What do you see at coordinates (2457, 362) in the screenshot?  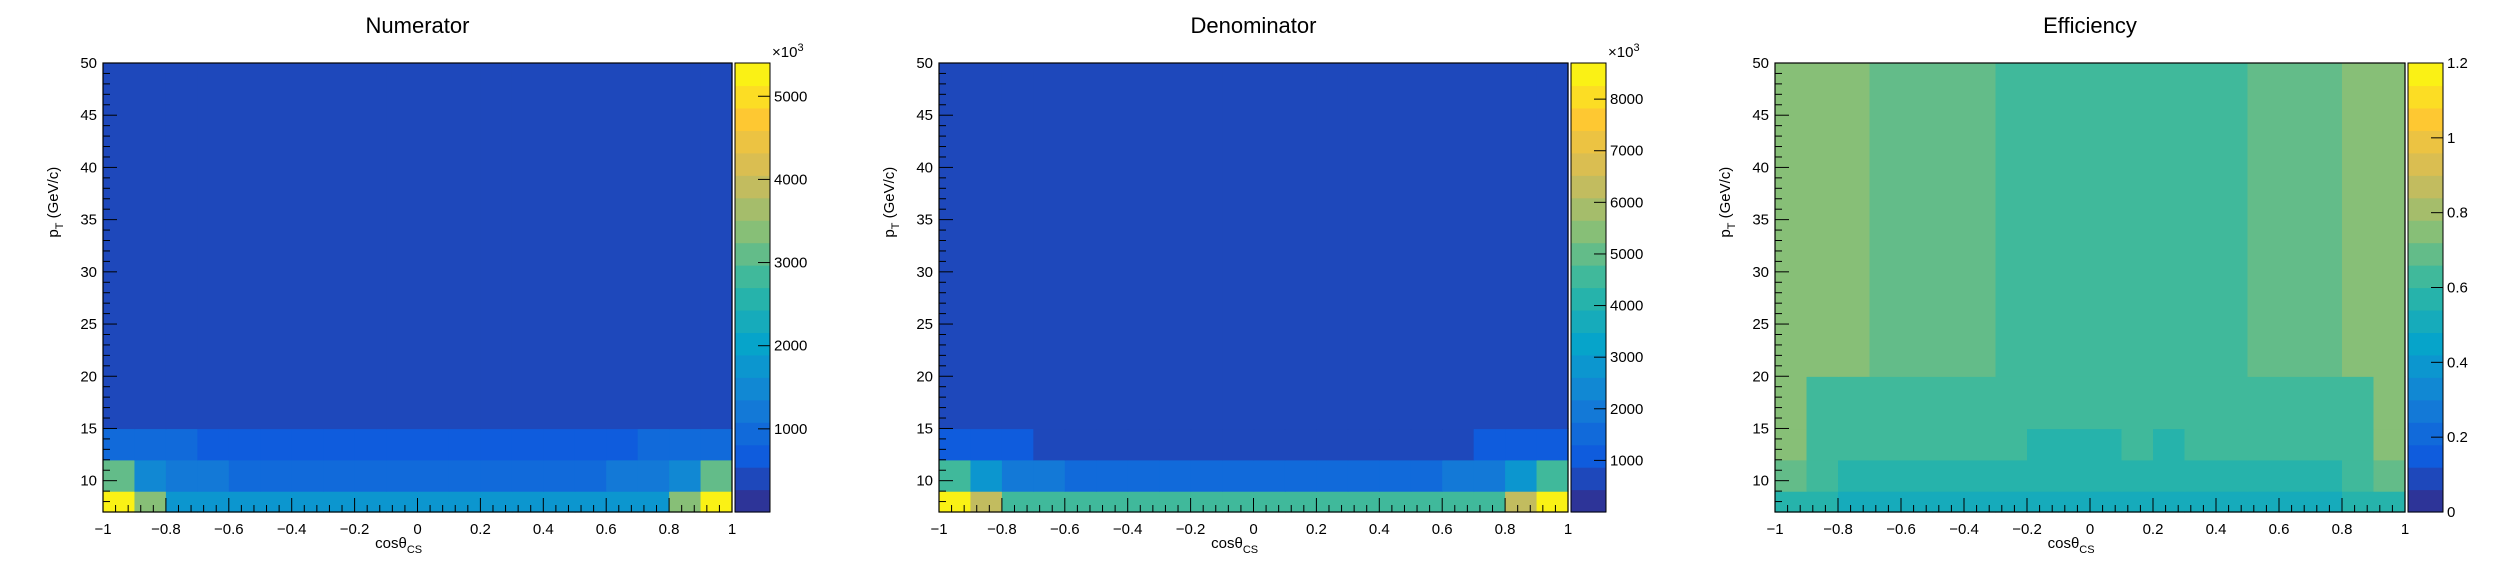 I see `z-tick-label: 0.4` at bounding box center [2457, 362].